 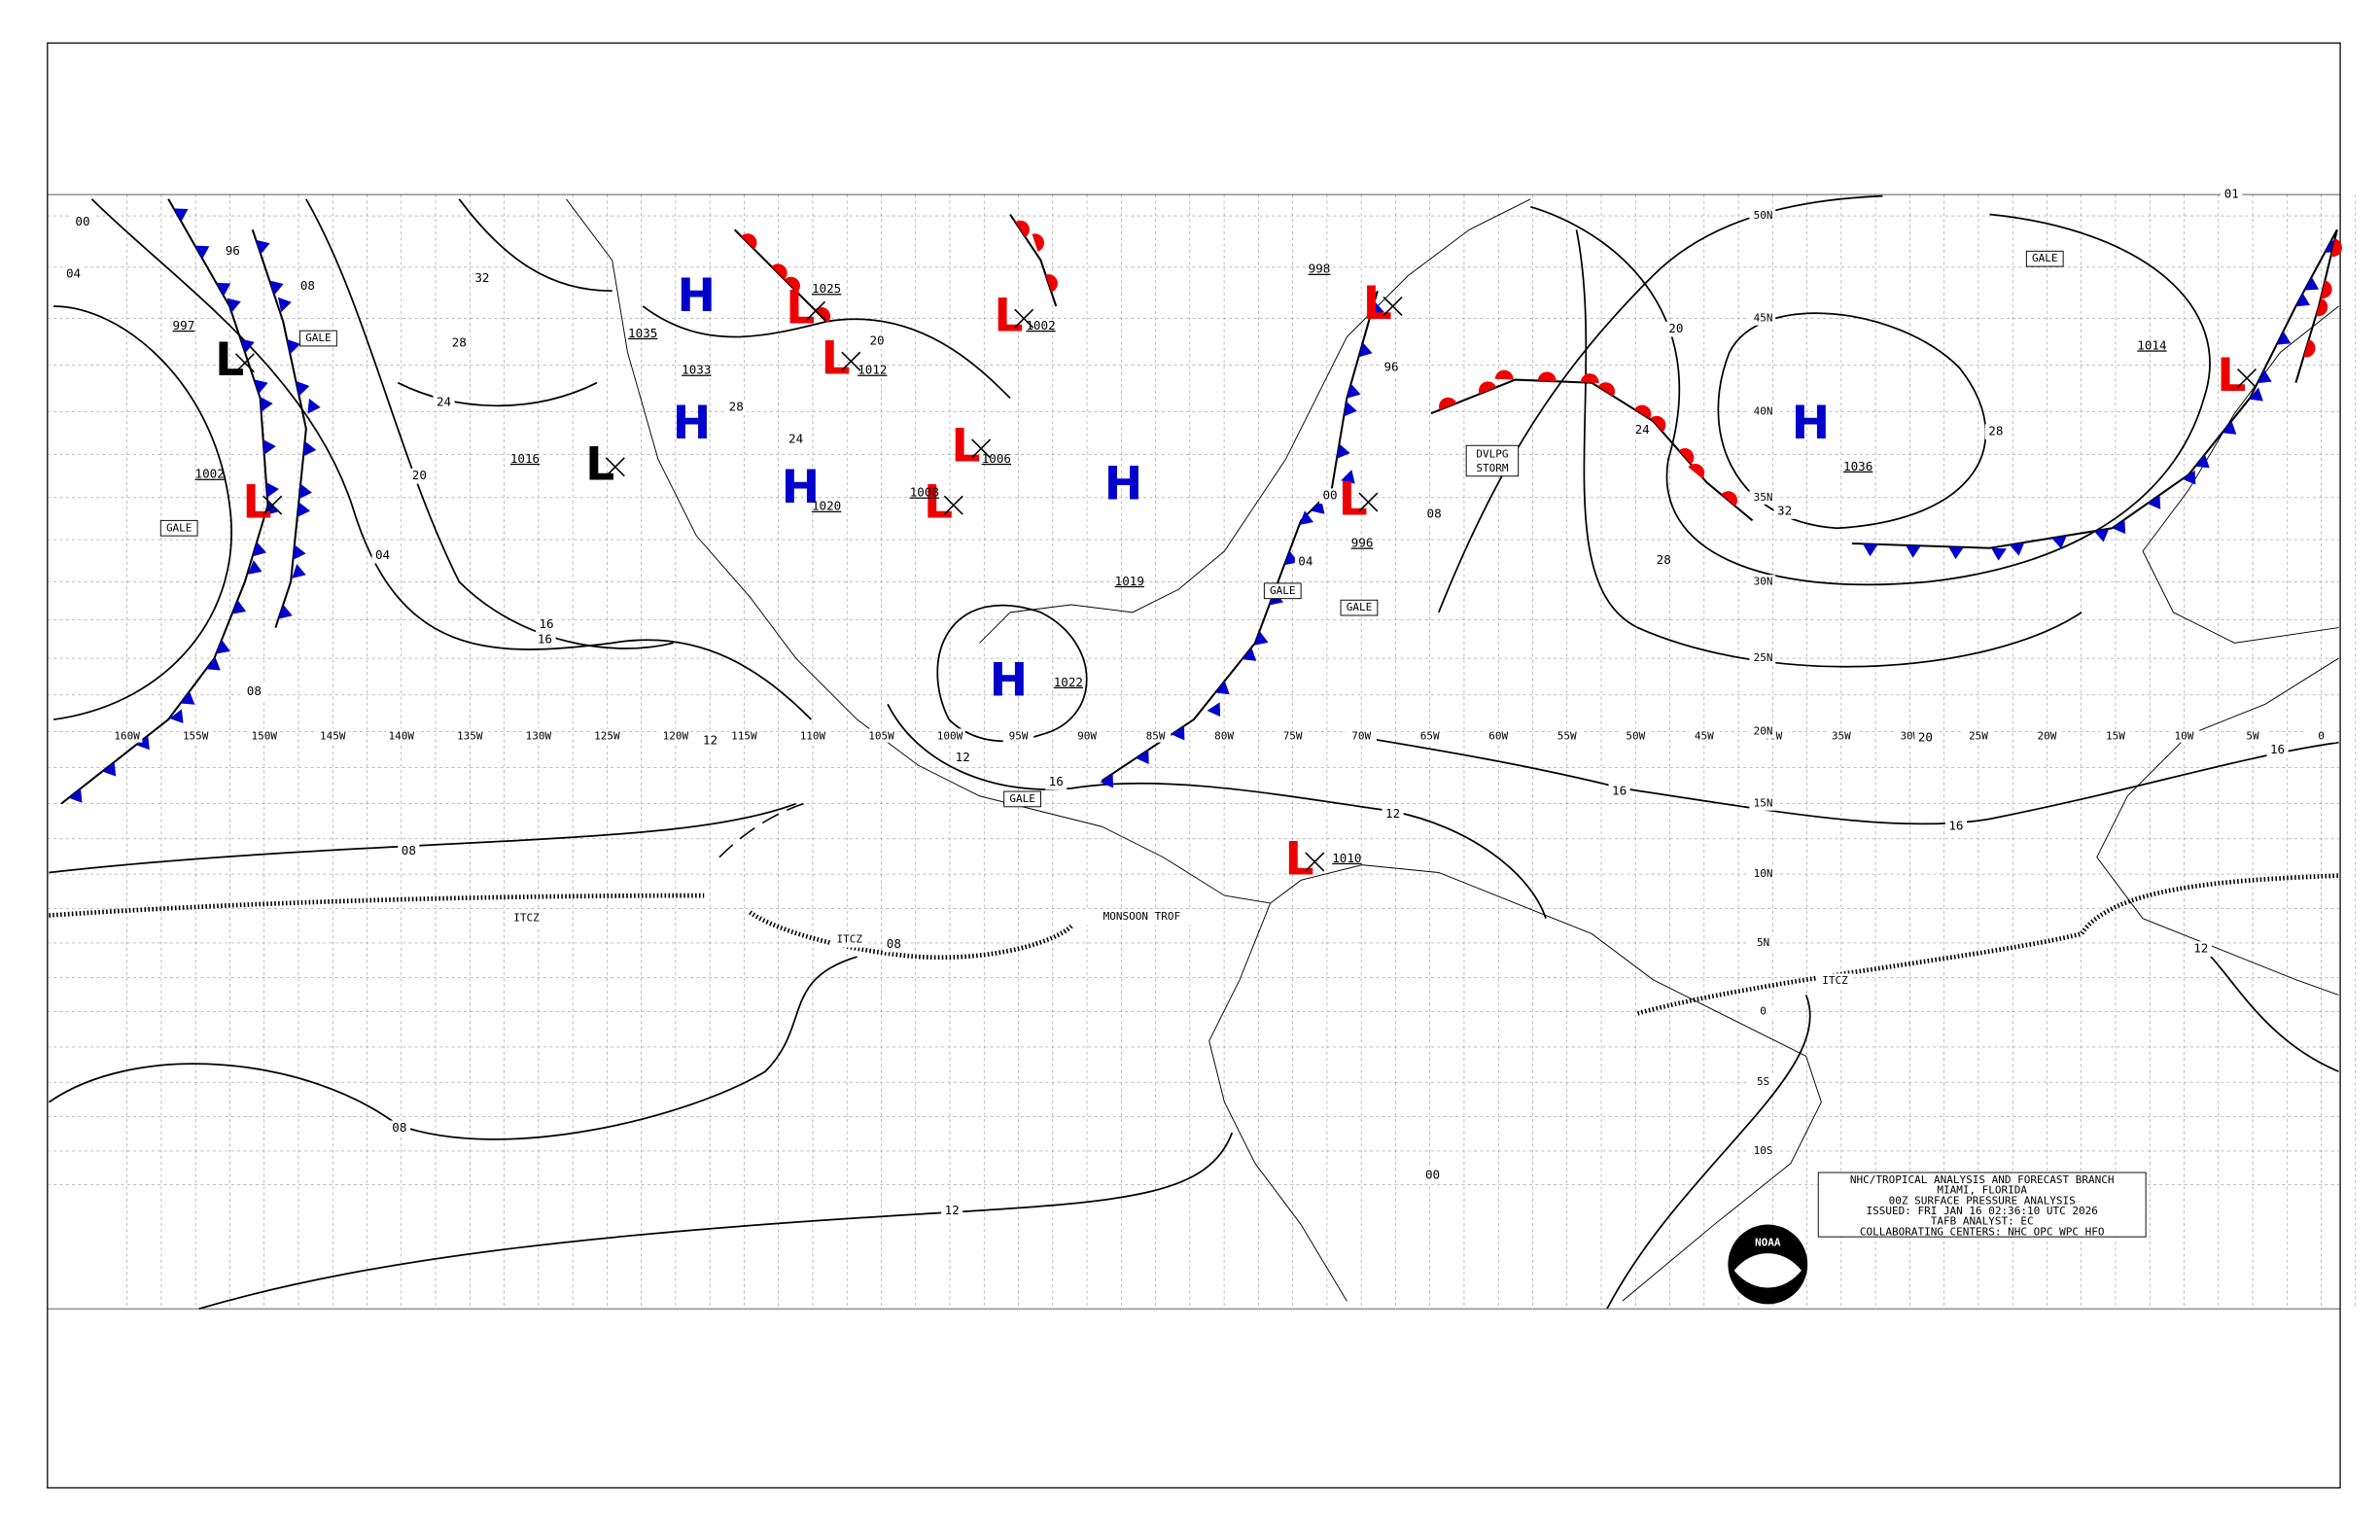 I want to click on itcz-box, so click(x=526, y=918).